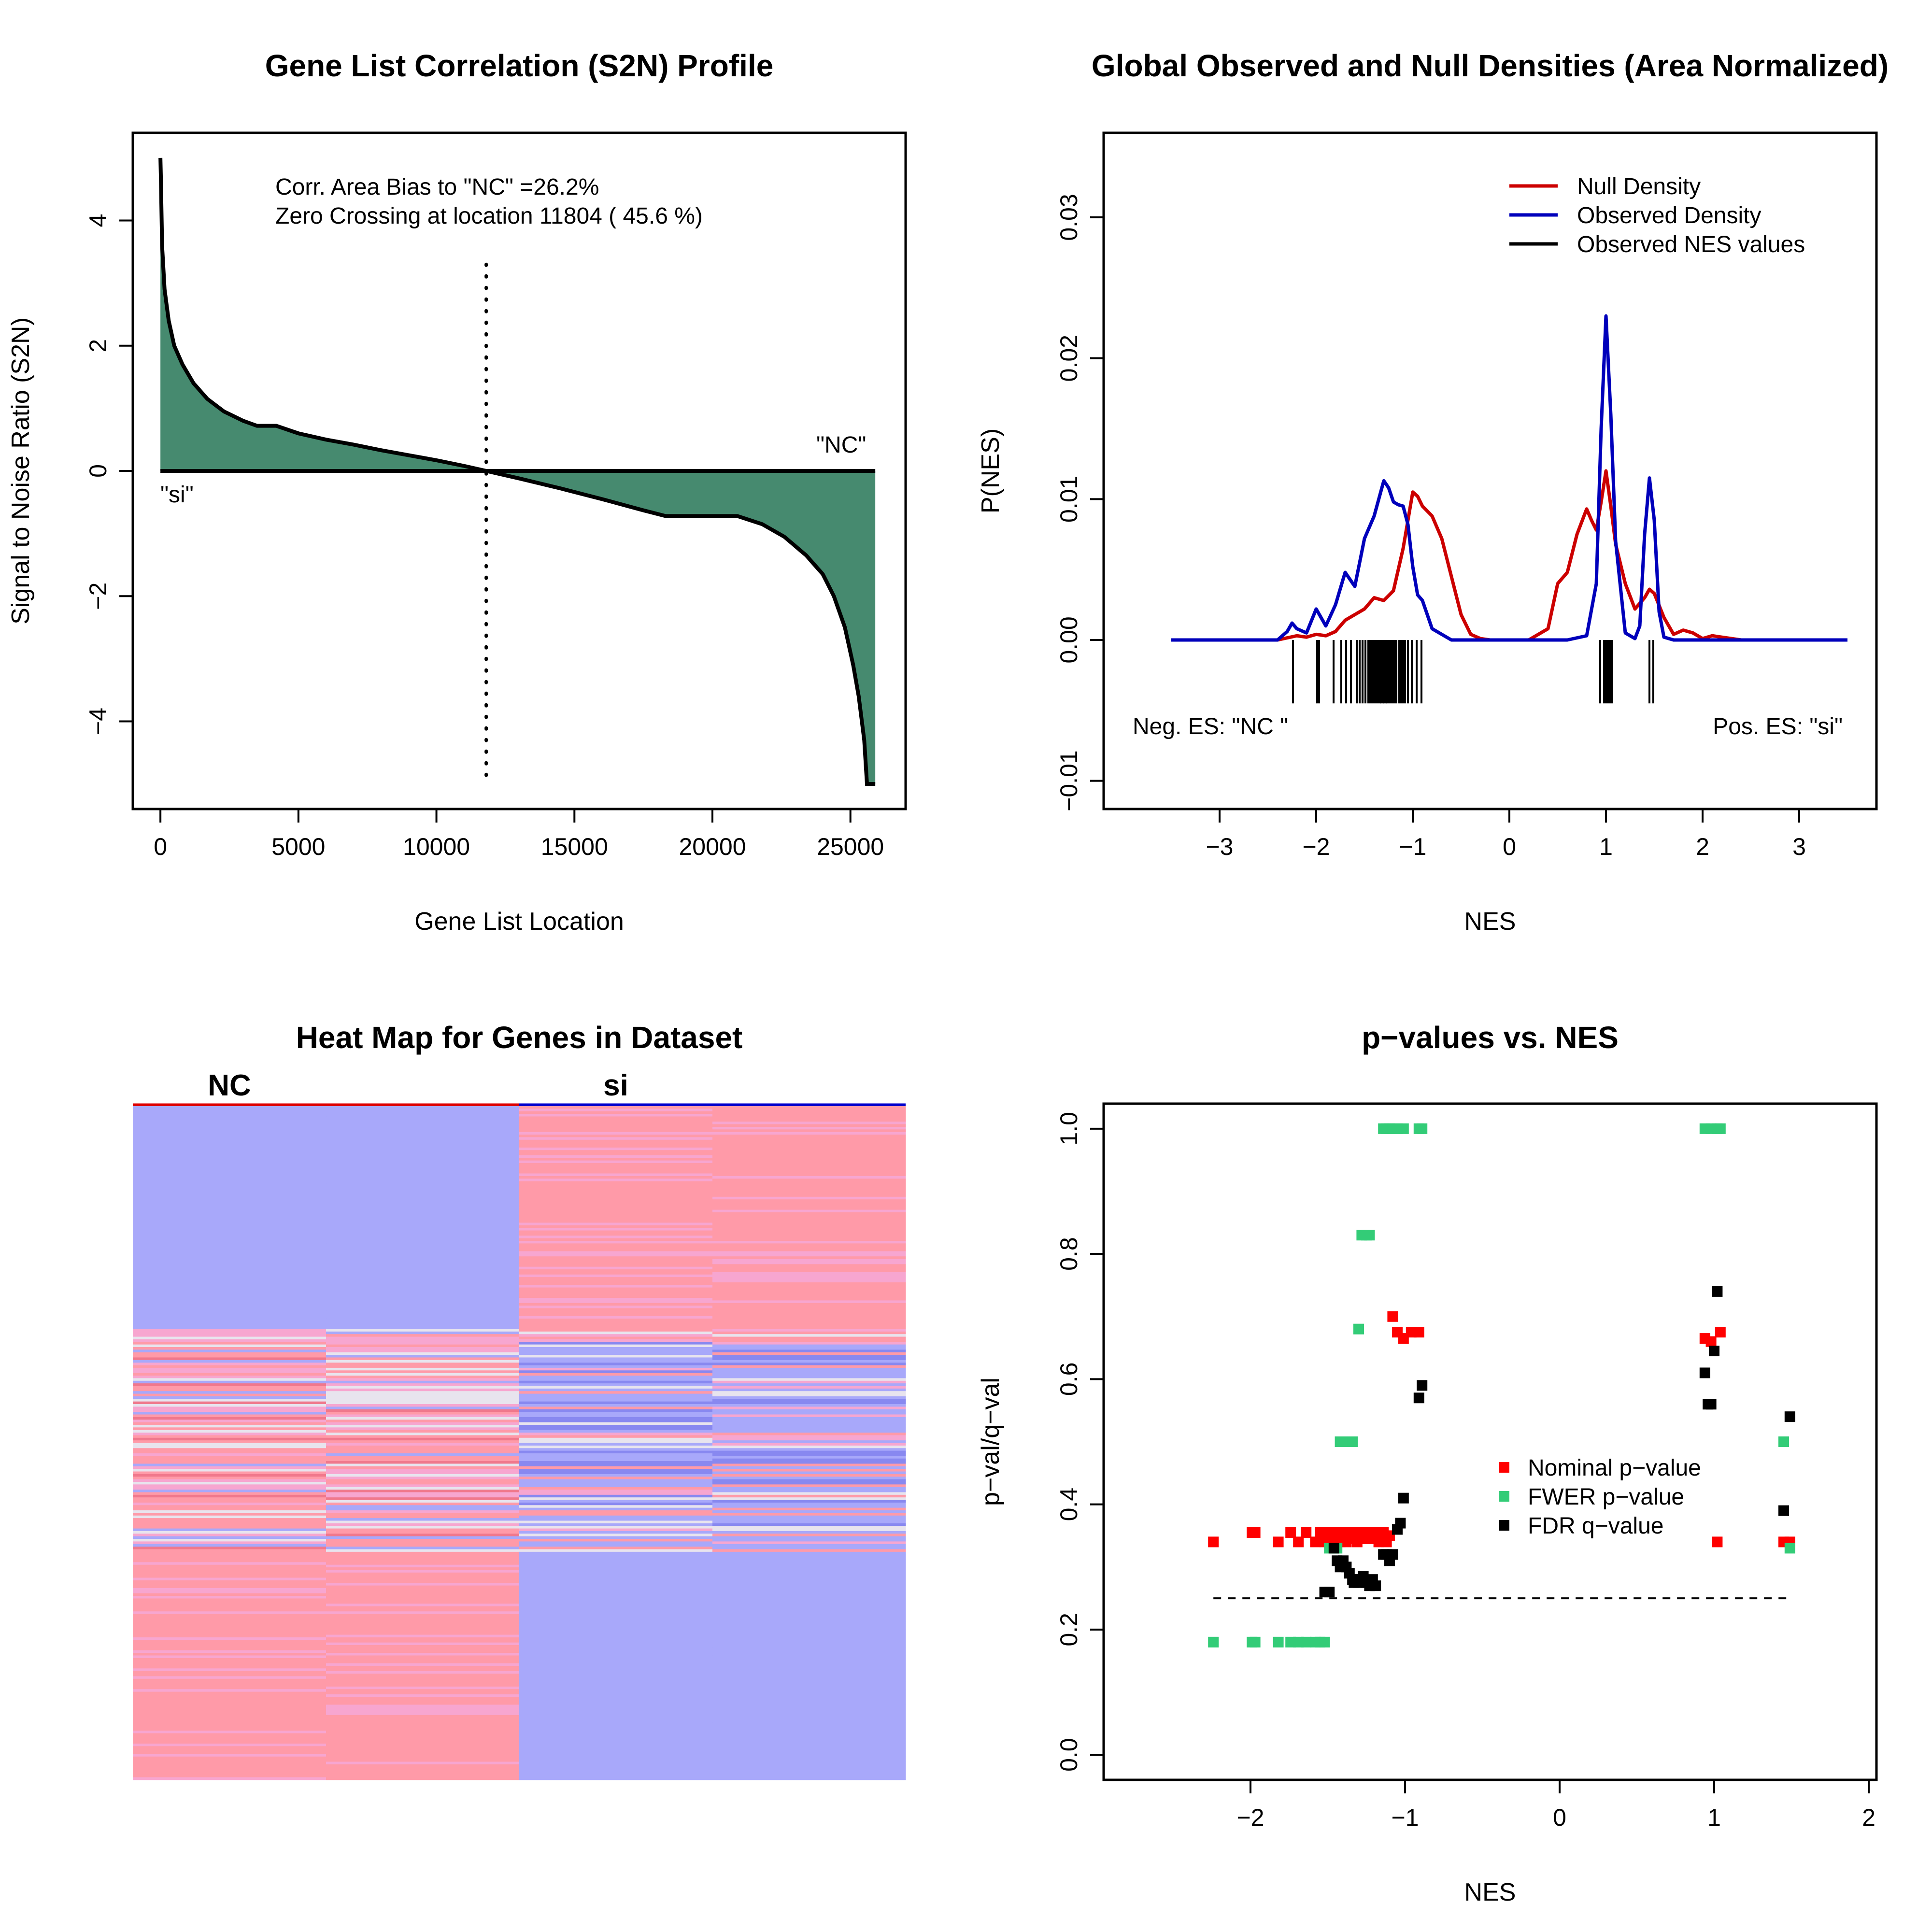 This screenshot has height=1932, width=1932. Describe the element at coordinates (1400, 1523) in the screenshot. I see `fdr-q-point` at that location.